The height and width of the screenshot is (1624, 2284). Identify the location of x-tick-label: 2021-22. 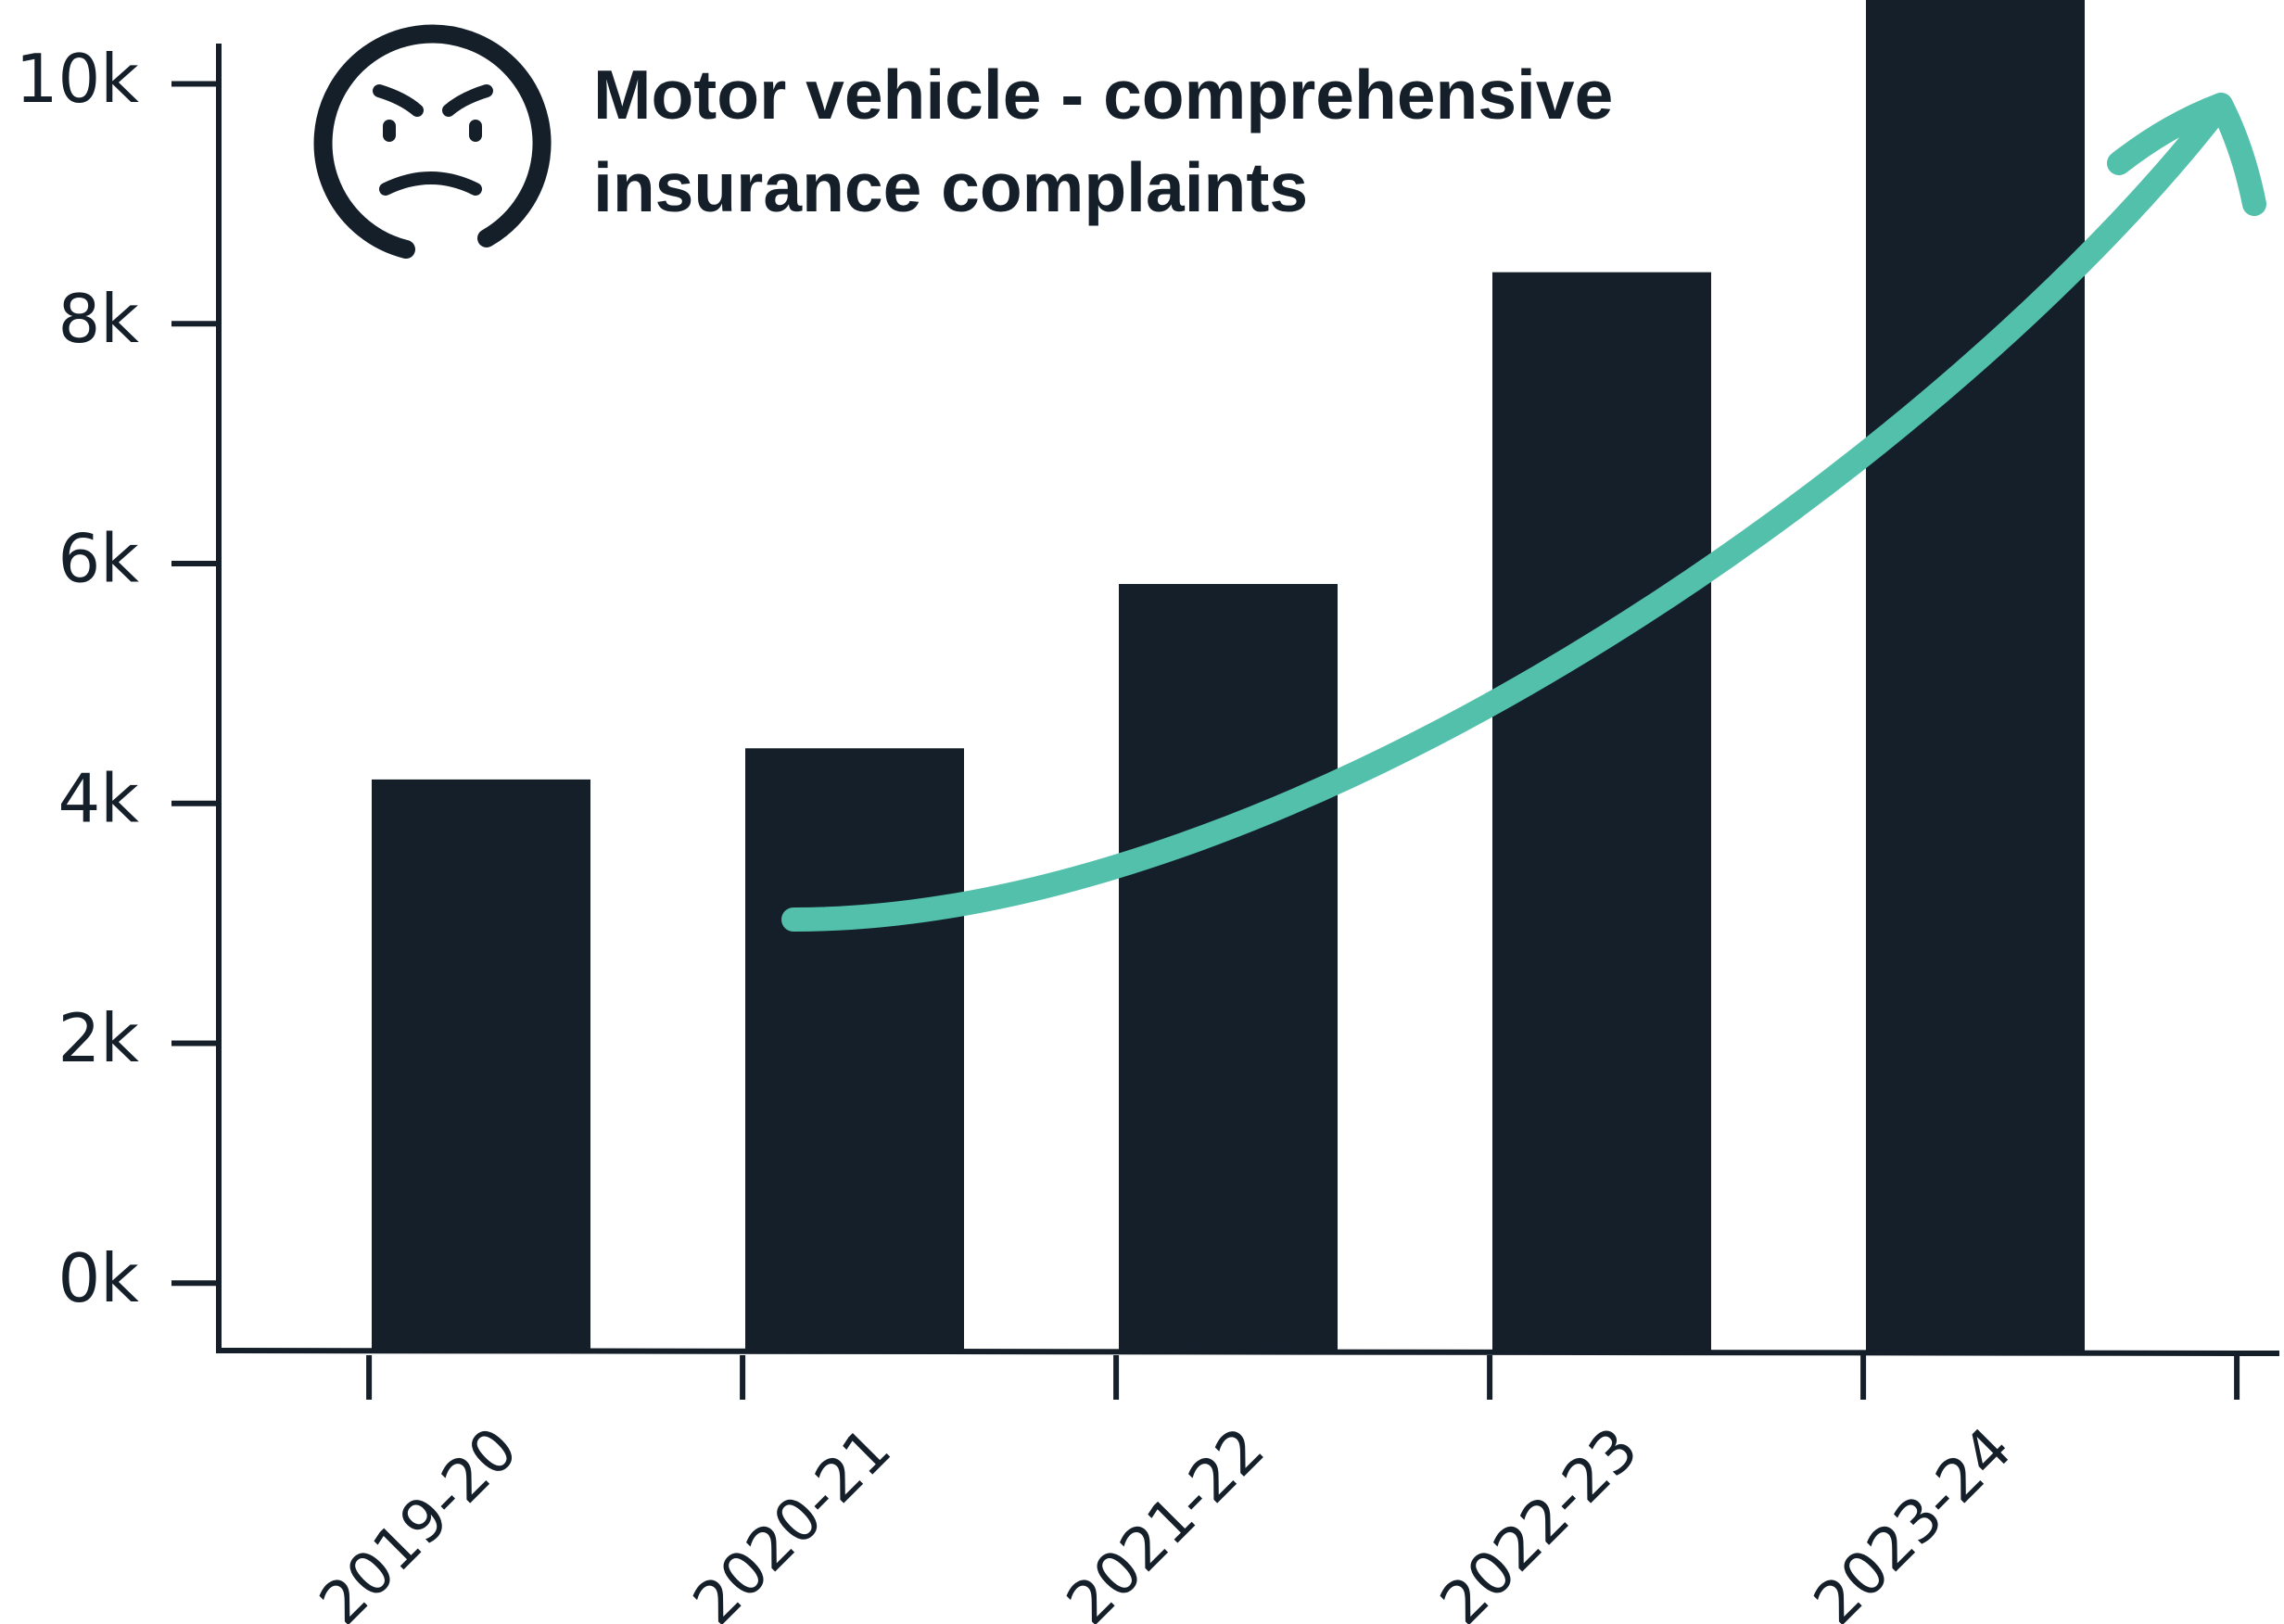
(1165, 1519).